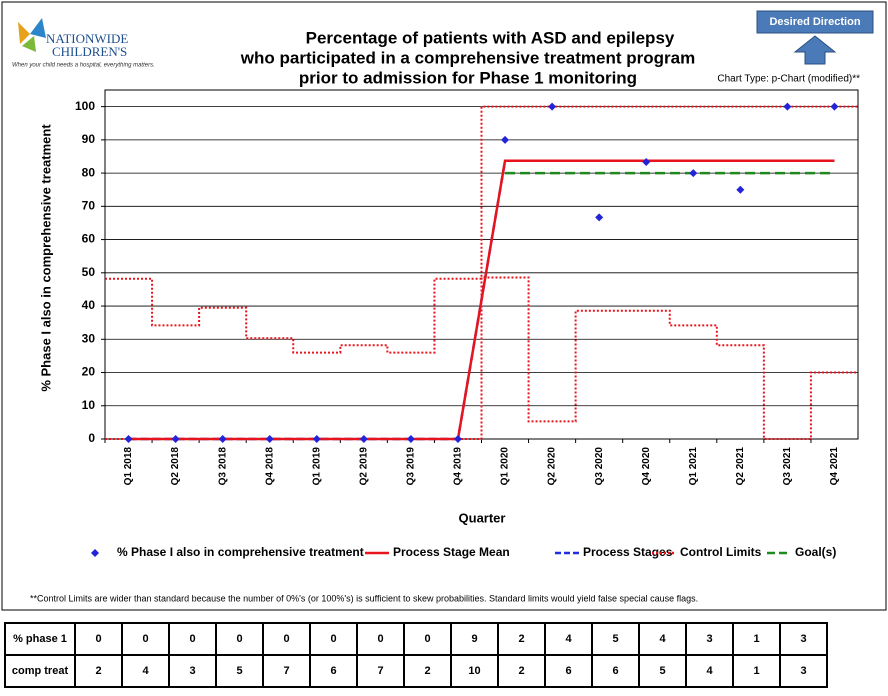 The height and width of the screenshot is (696, 888). I want to click on legend-marker, so click(95, 553).